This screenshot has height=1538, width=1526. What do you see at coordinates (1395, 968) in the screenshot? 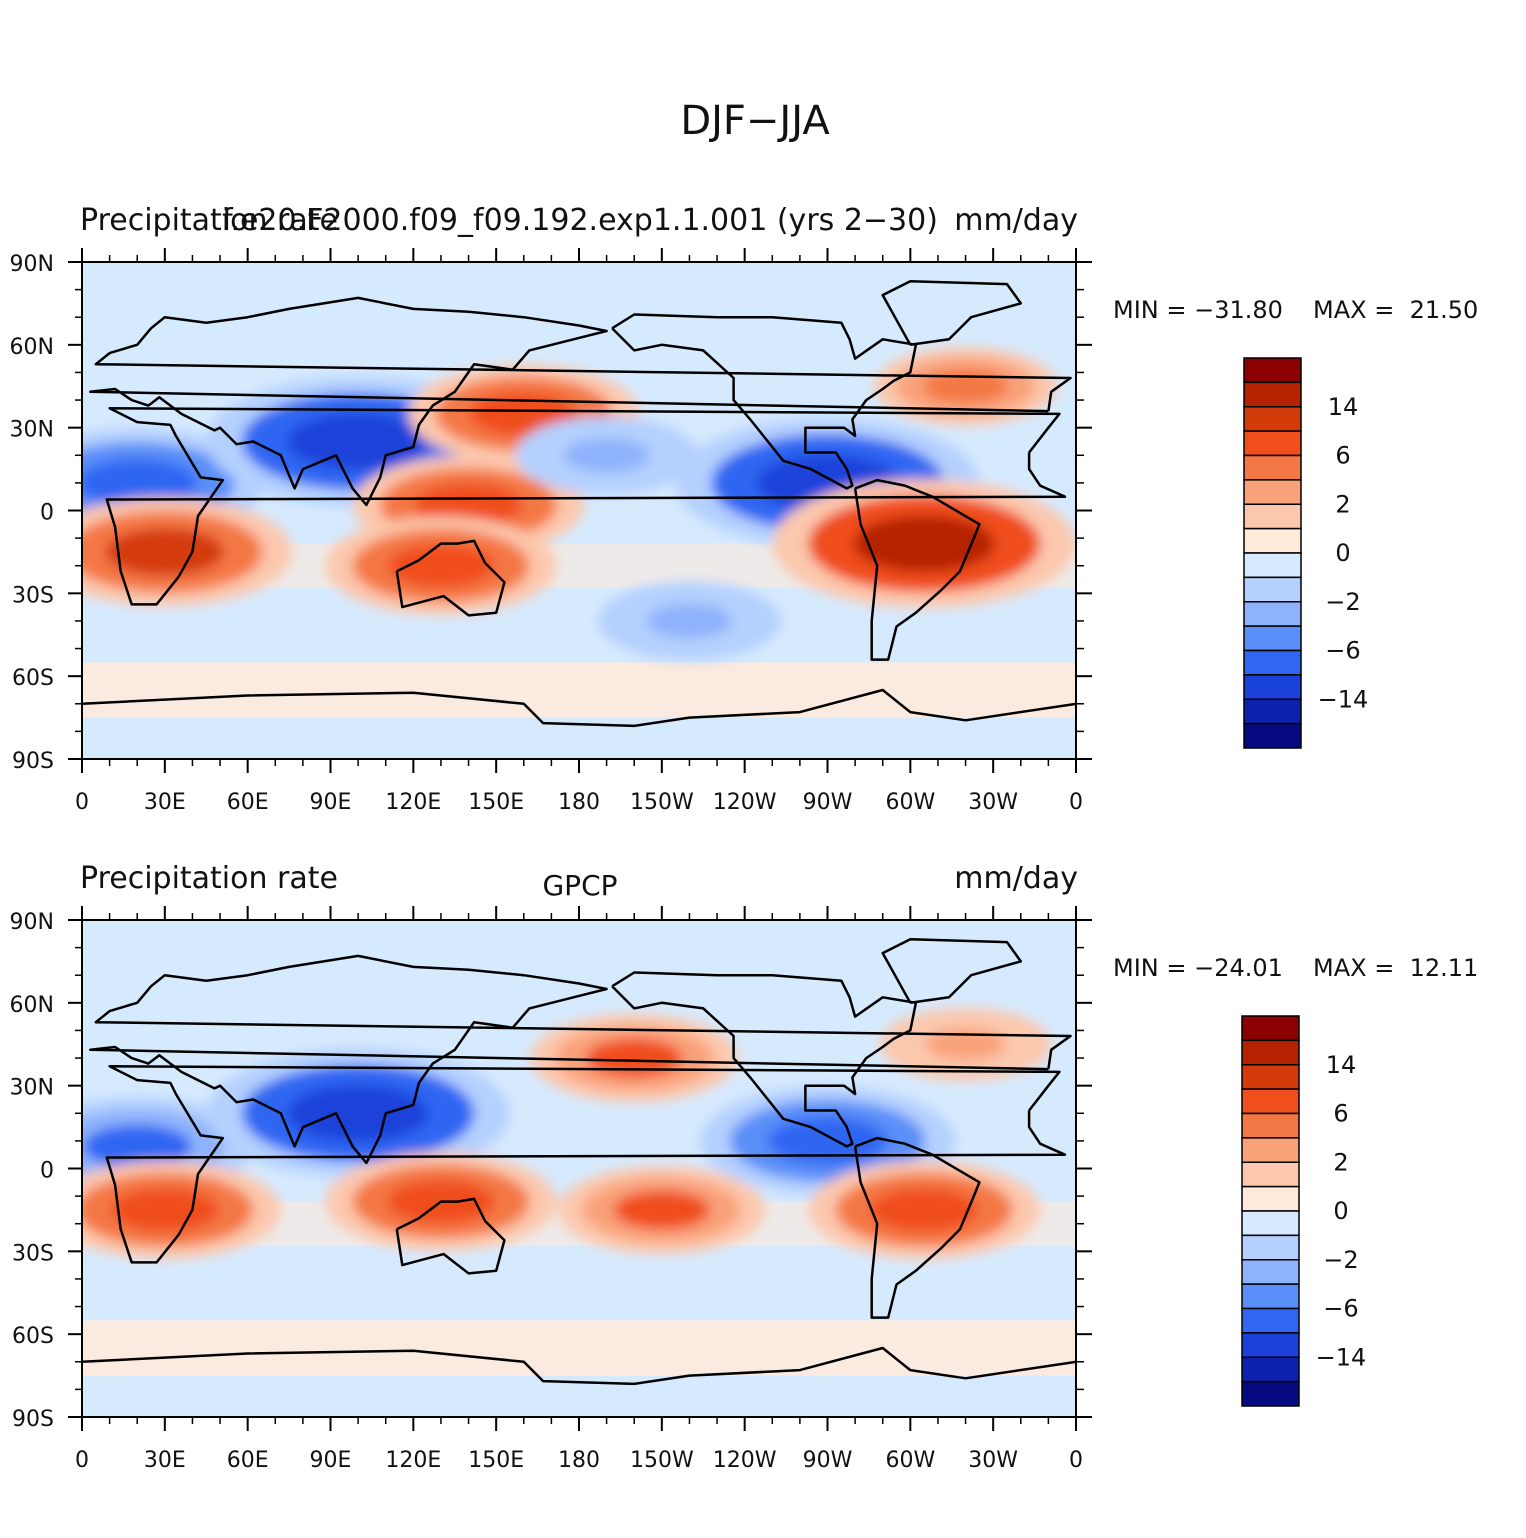
I see `max-label: MAX = 12.11` at bounding box center [1395, 968].